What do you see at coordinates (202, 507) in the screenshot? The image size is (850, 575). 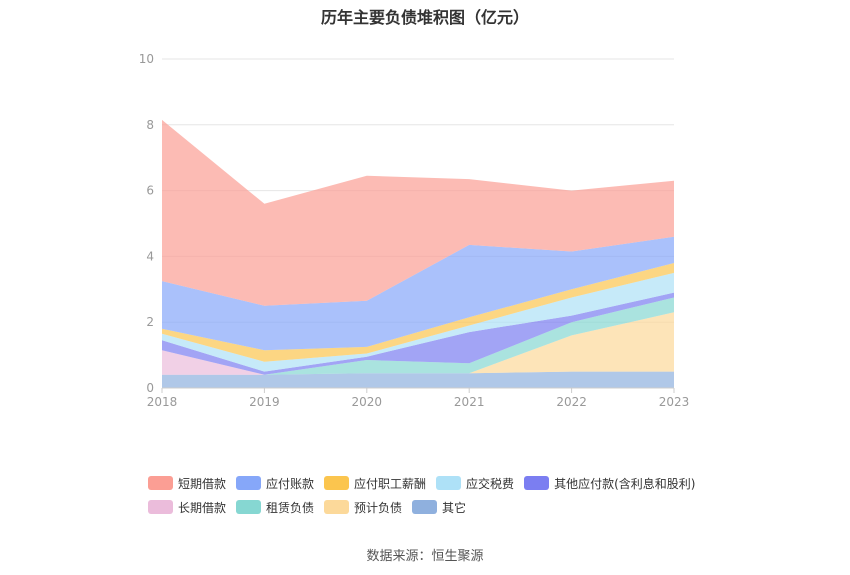 I see `legend-label: 长期借款` at bounding box center [202, 507].